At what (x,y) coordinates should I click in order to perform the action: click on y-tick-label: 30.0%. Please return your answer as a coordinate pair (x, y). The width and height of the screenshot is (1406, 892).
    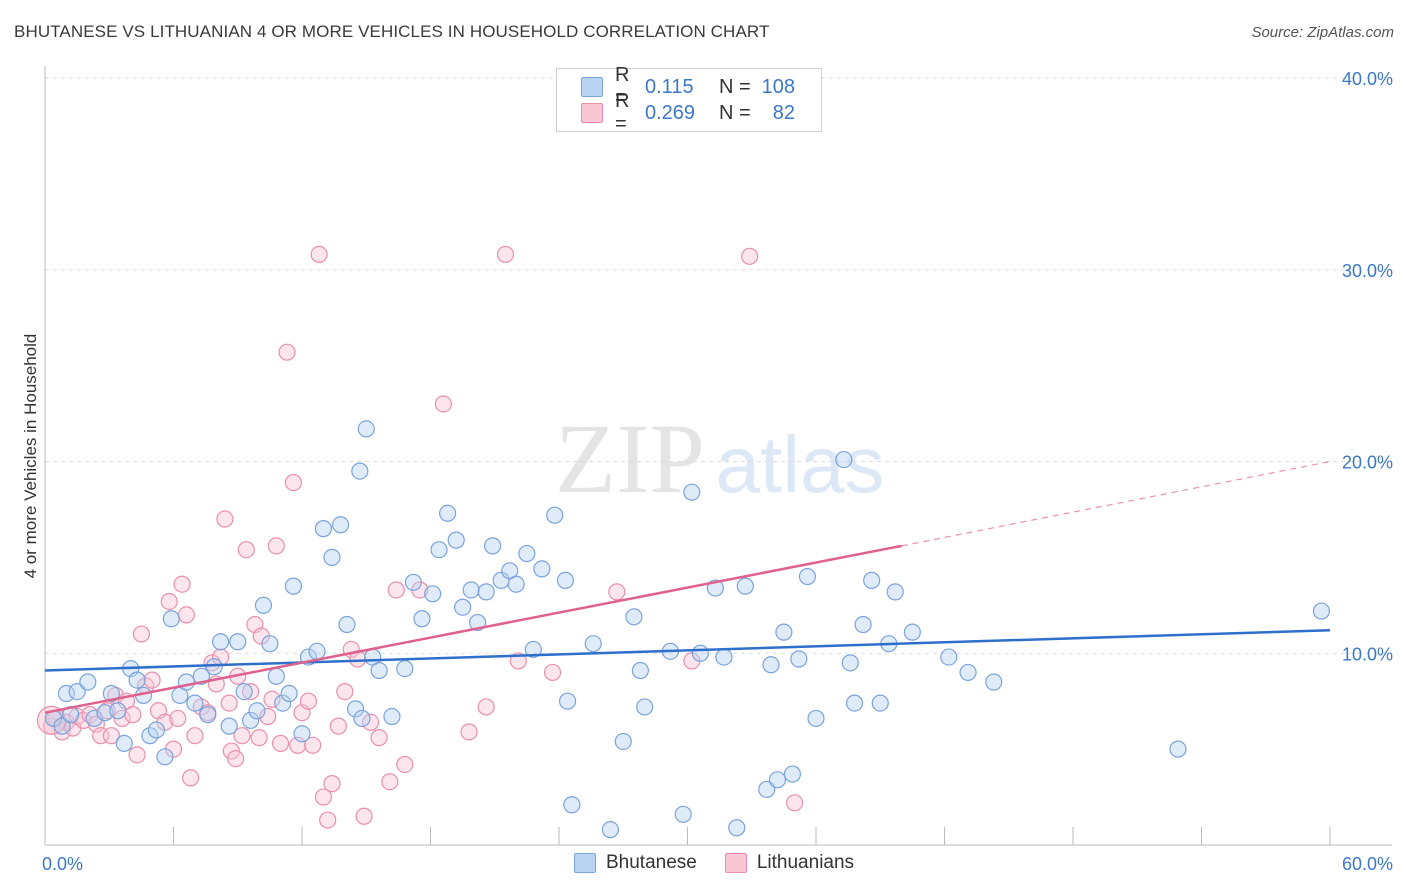
    Looking at the image, I should click on (1367, 271).